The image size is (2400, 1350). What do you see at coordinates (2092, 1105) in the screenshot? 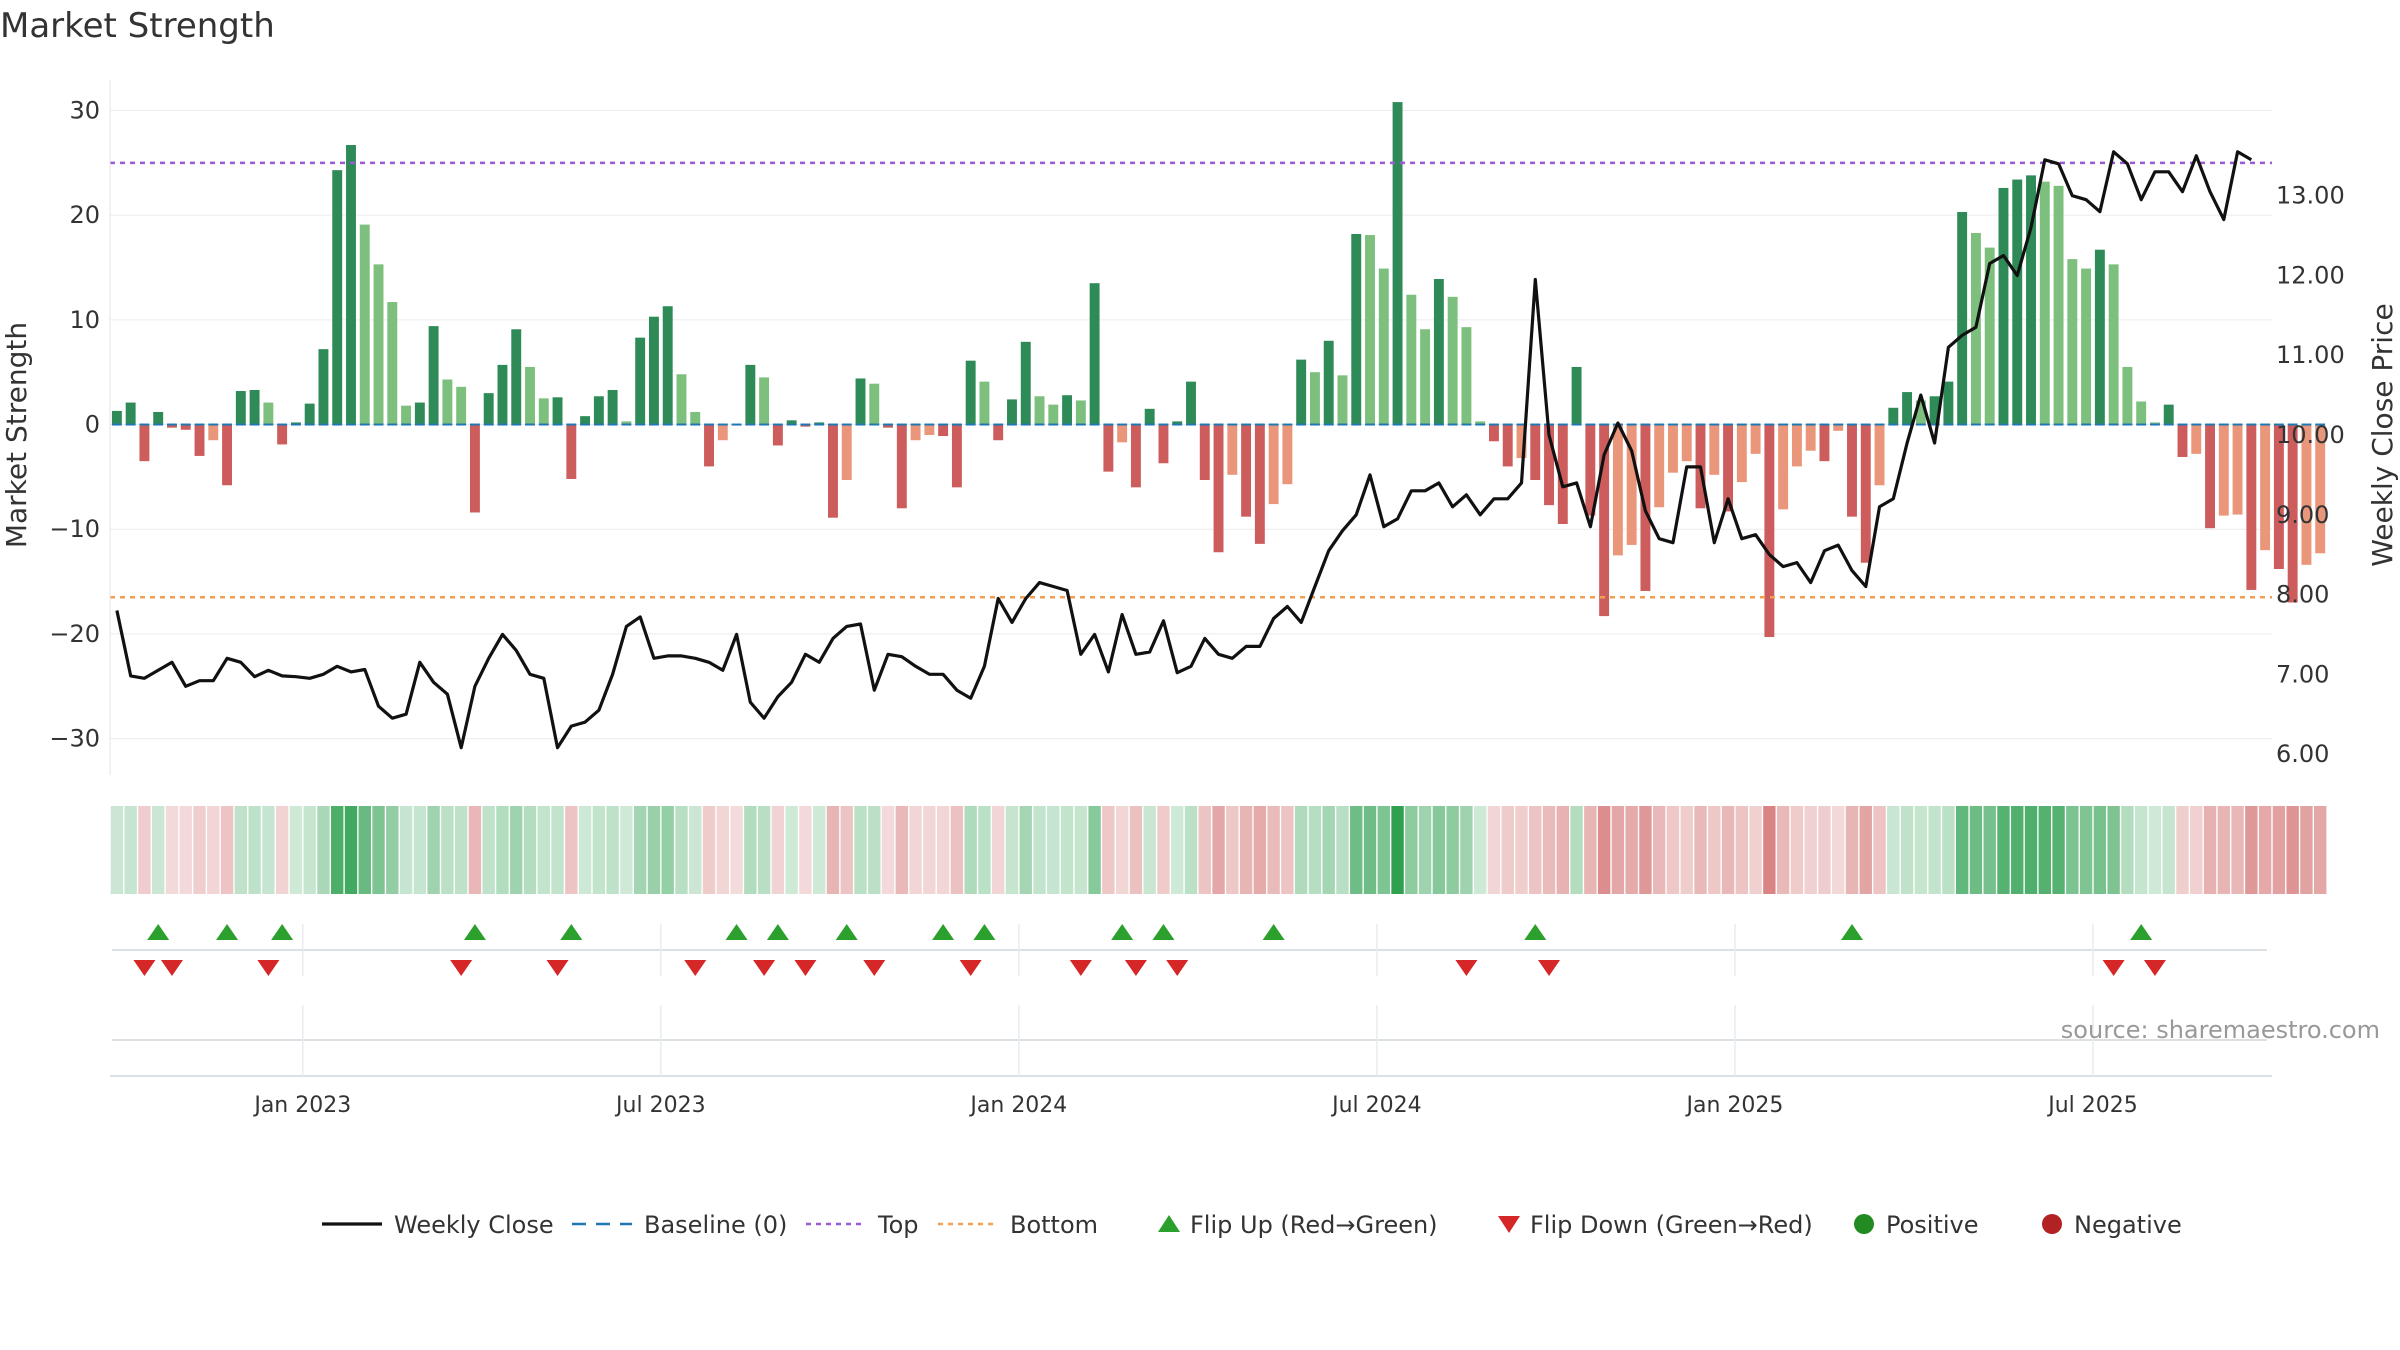
I see `x-tick-label: Jul 2025` at bounding box center [2092, 1105].